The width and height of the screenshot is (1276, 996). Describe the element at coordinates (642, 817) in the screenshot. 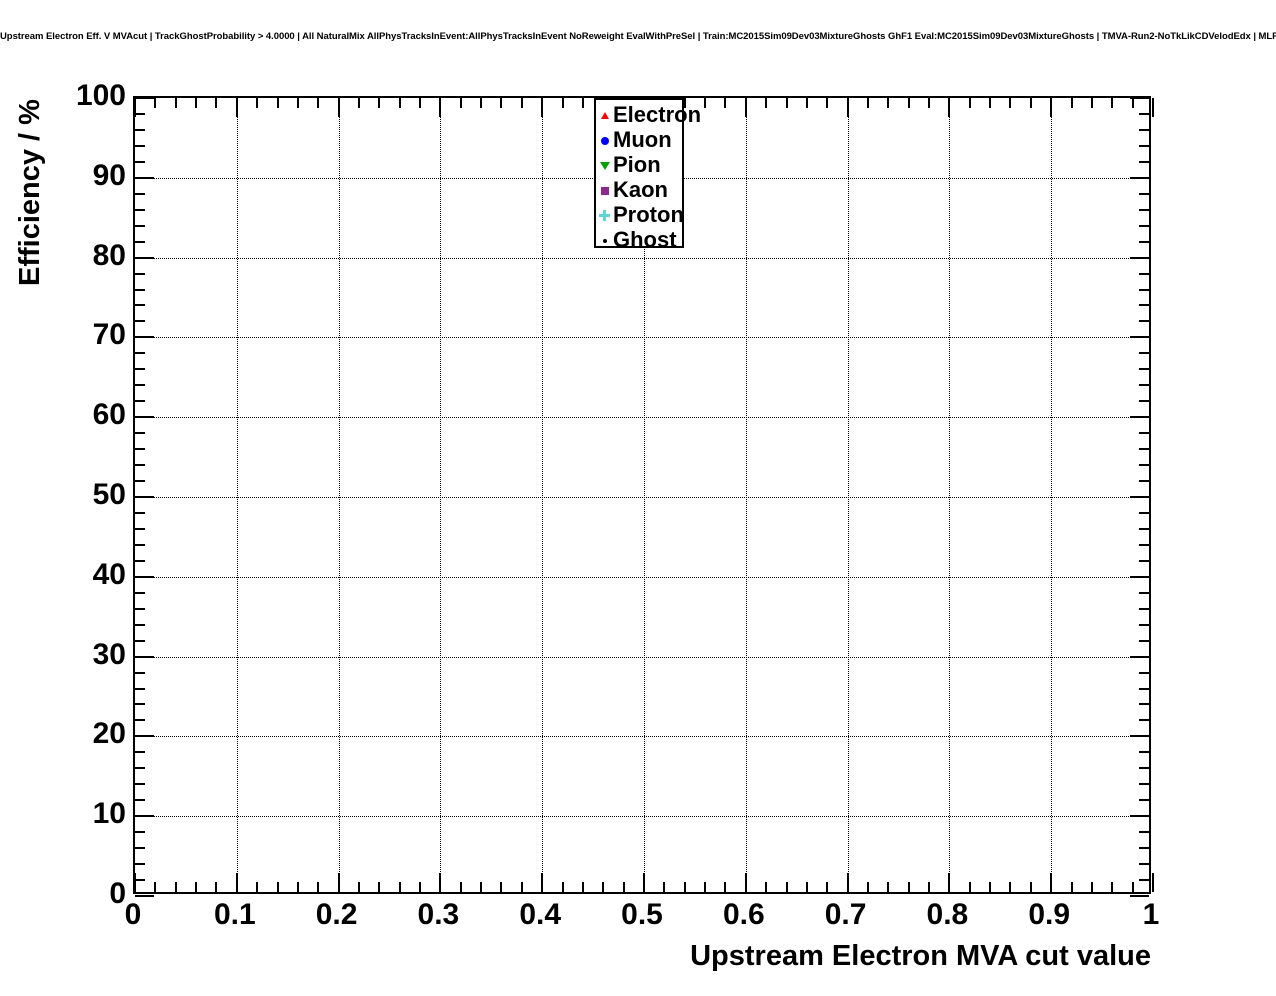

I see `gridline-horizontal` at that location.